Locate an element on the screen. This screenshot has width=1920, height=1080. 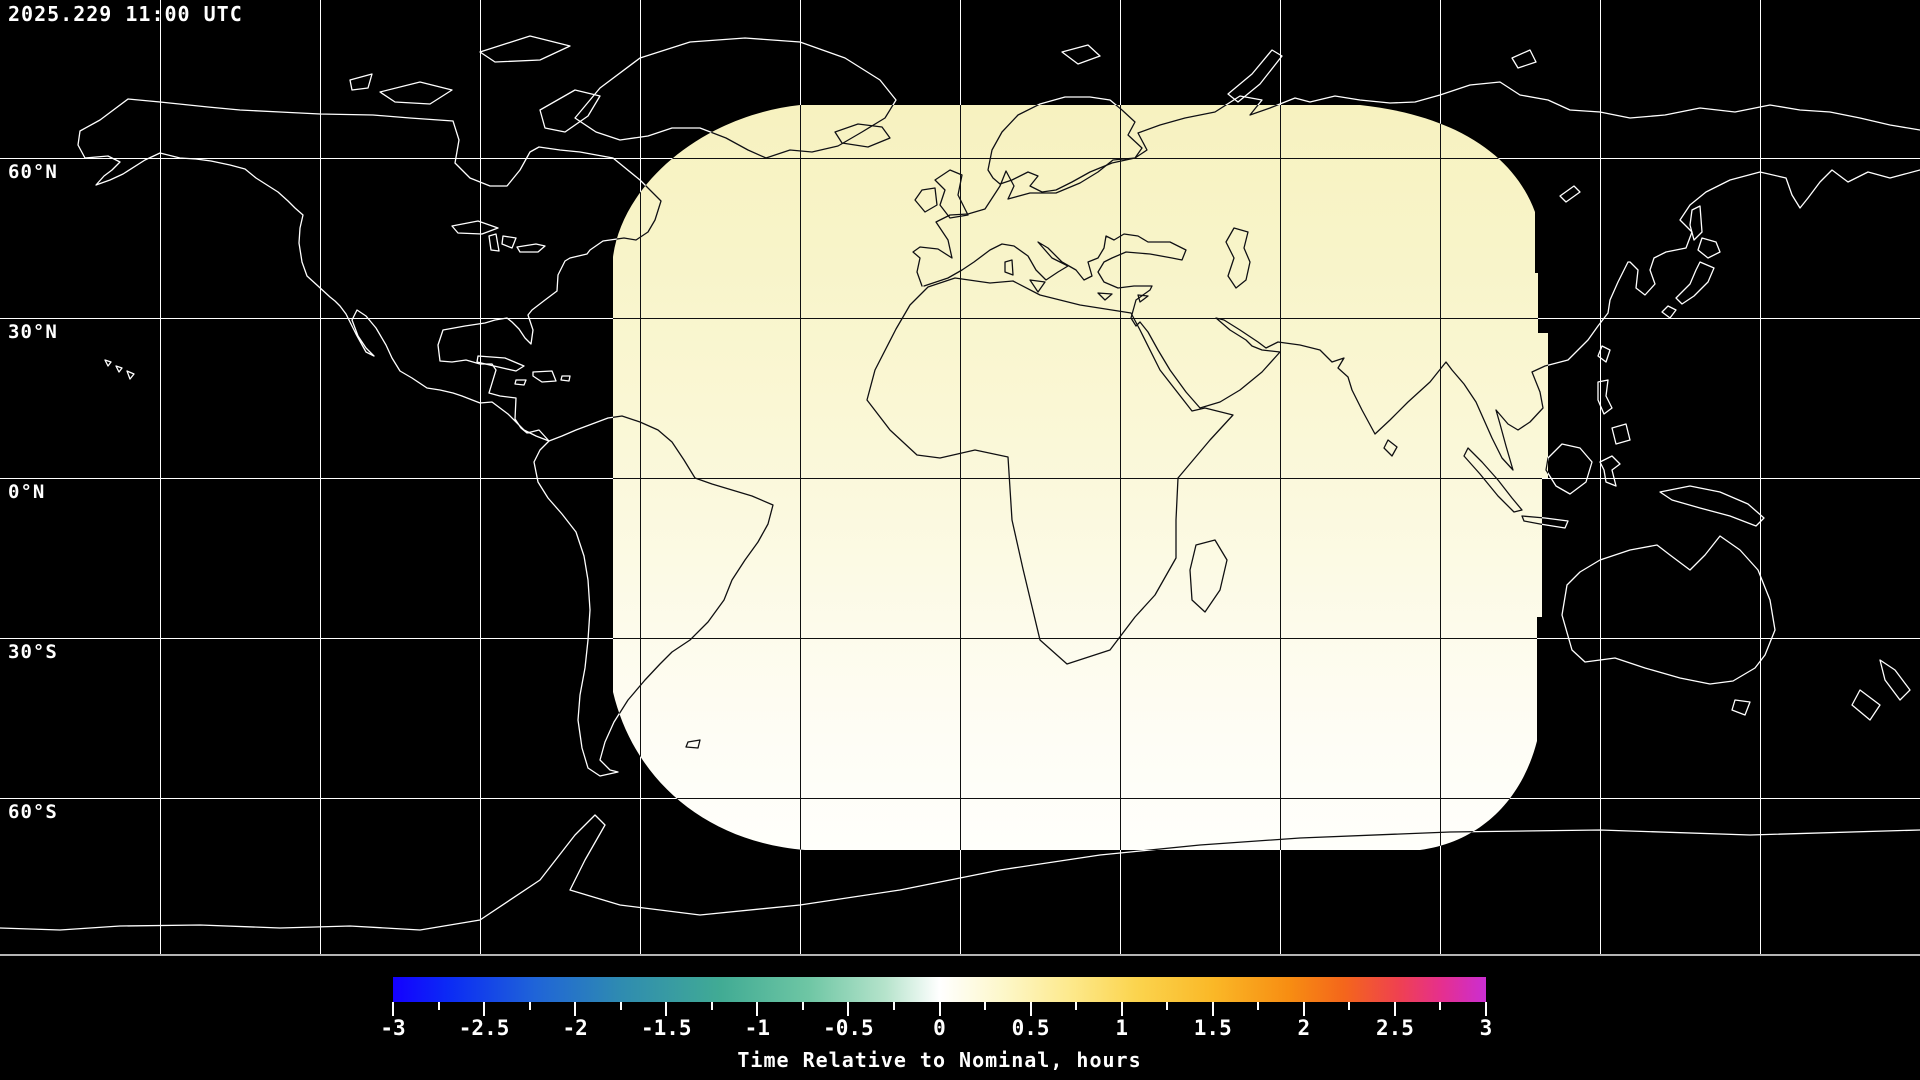
colorbar-tick-label: -2.5 is located at coordinates (484, 1028).